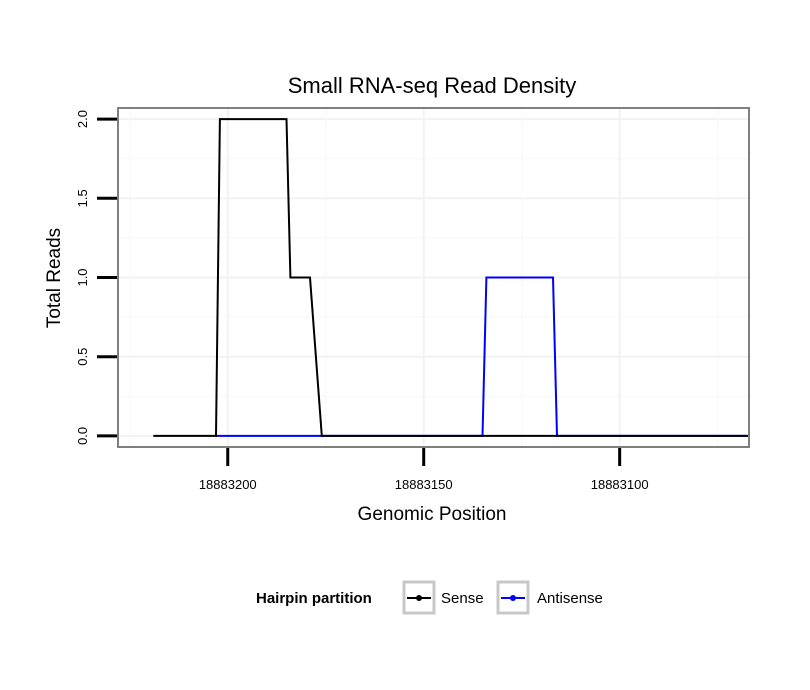 The image size is (810, 690). Describe the element at coordinates (424, 484) in the screenshot. I see `x-tick-label: 18883150` at that location.